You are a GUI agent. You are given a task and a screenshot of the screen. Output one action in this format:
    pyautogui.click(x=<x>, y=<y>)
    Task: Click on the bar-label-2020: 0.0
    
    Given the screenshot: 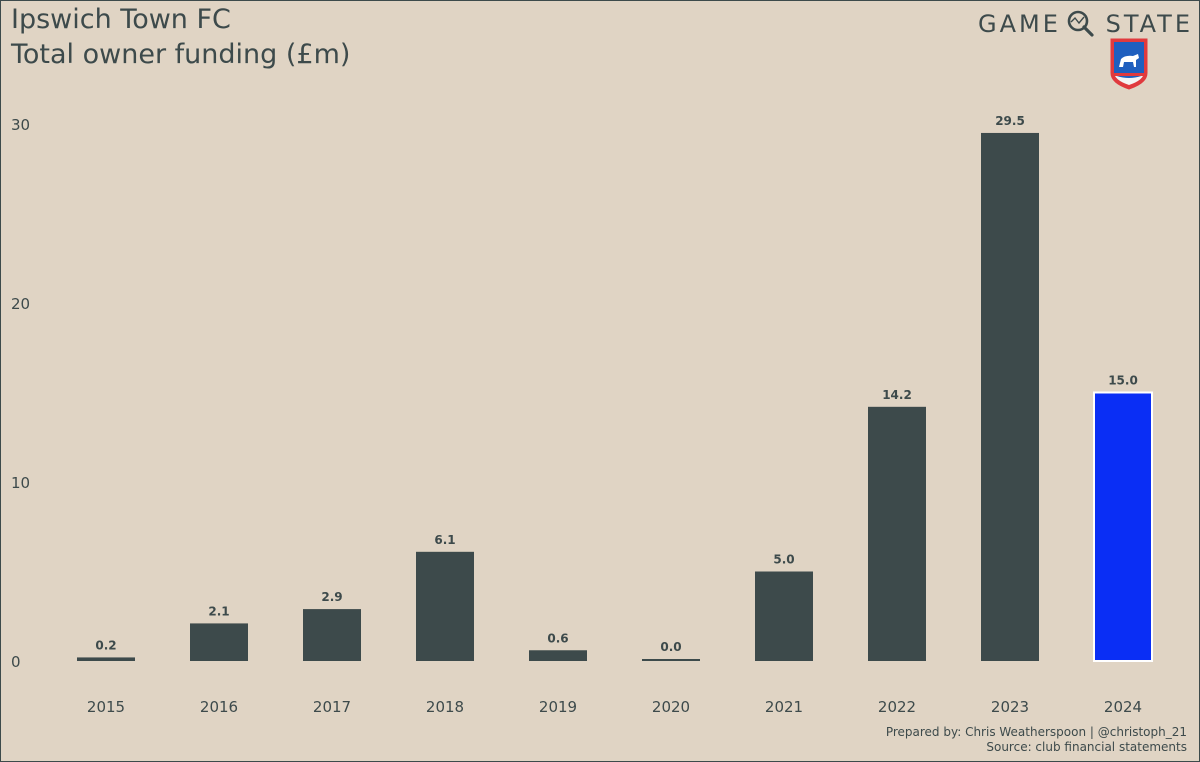 What is the action you would take?
    pyautogui.click(x=670, y=647)
    